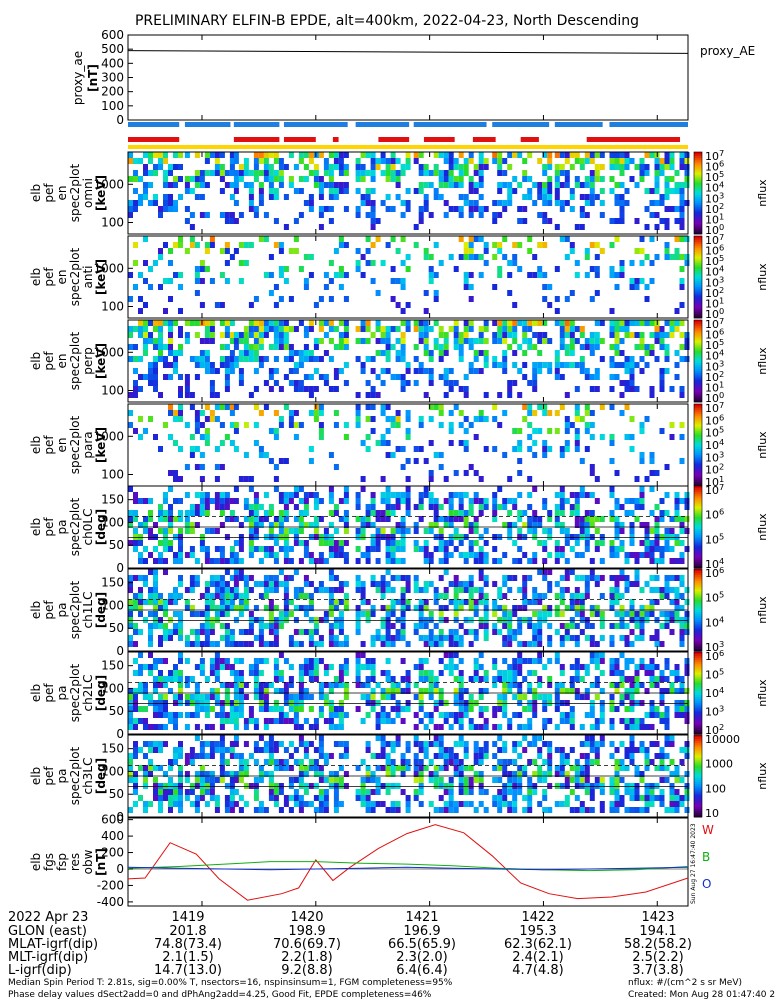 The image size is (775, 1000). What do you see at coordinates (714, 344) in the screenshot?
I see `colorbar-tick-label: 10⁵` at bounding box center [714, 344].